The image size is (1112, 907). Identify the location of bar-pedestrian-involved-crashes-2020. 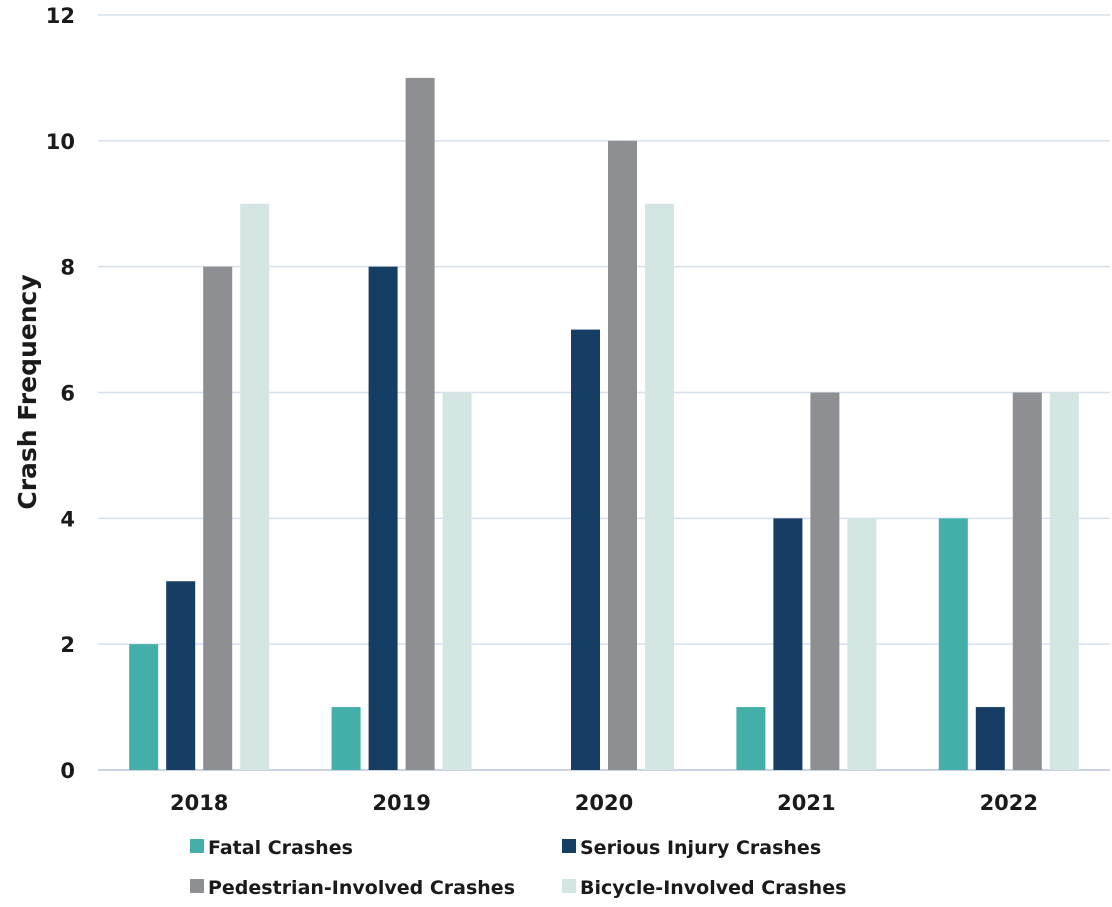
(622, 455).